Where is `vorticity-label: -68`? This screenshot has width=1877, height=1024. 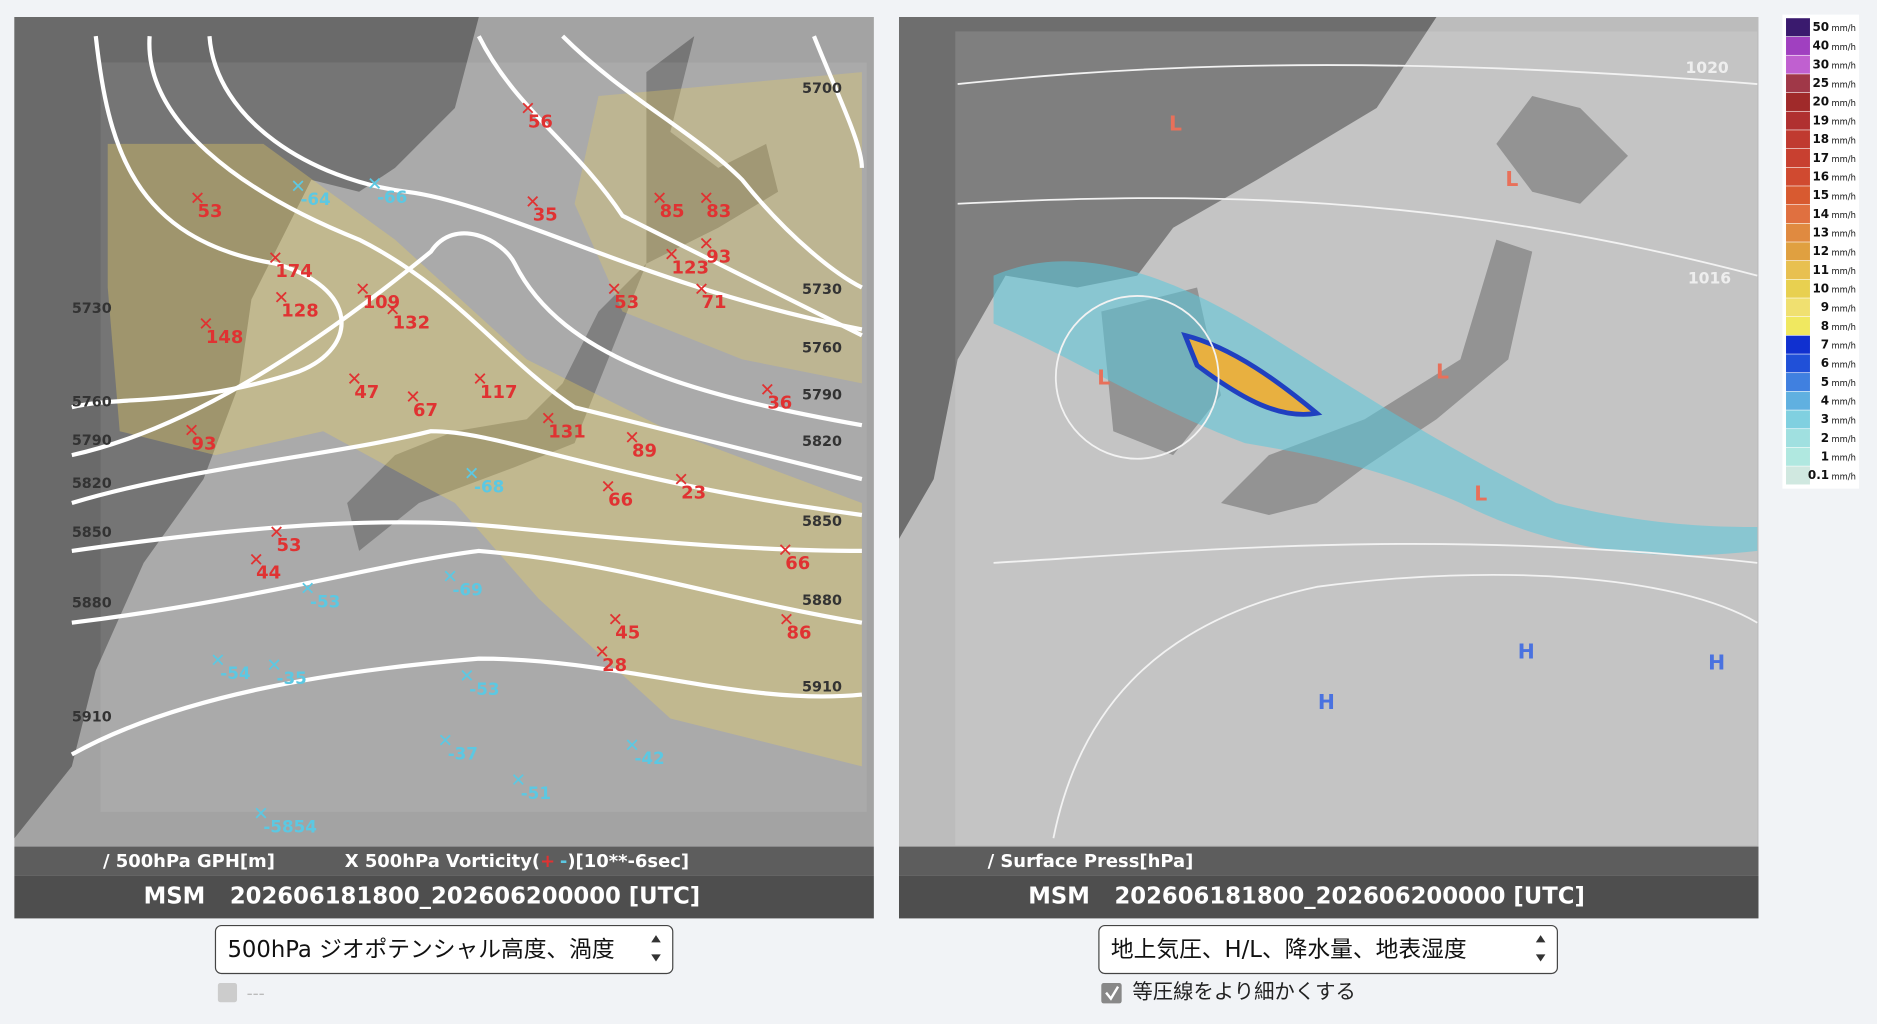 vorticity-label: -68 is located at coordinates (489, 486).